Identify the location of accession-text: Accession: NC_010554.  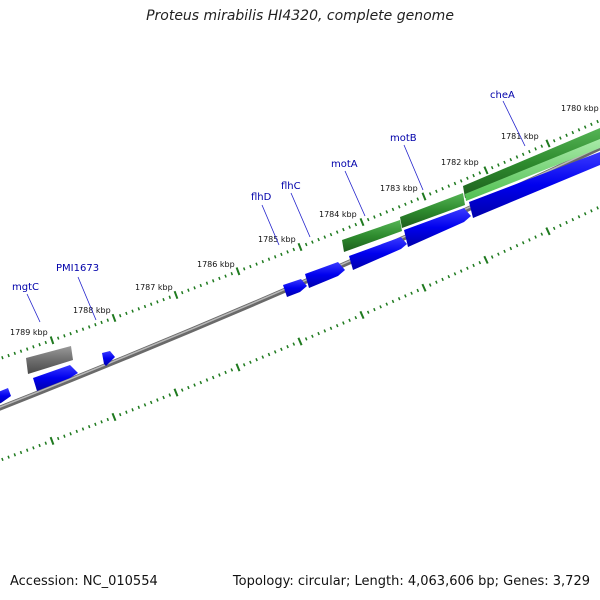
(84, 581).